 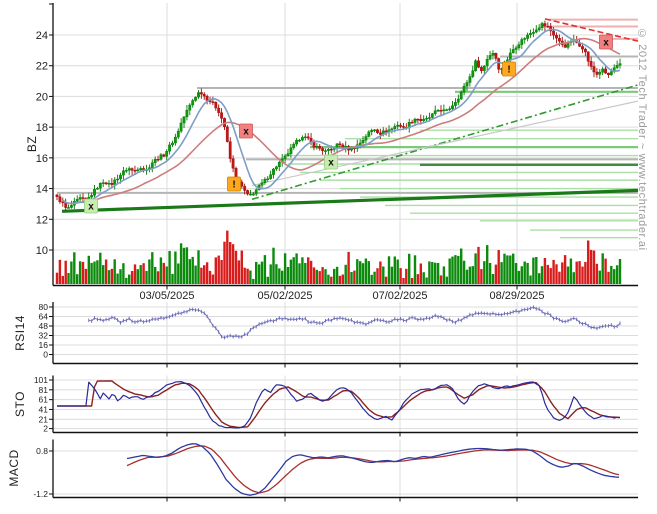 What do you see at coordinates (642, 139) in the screenshot?
I see `watermark-text: © 2012 Tech Trader ~ www.techtrader.ai` at bounding box center [642, 139].